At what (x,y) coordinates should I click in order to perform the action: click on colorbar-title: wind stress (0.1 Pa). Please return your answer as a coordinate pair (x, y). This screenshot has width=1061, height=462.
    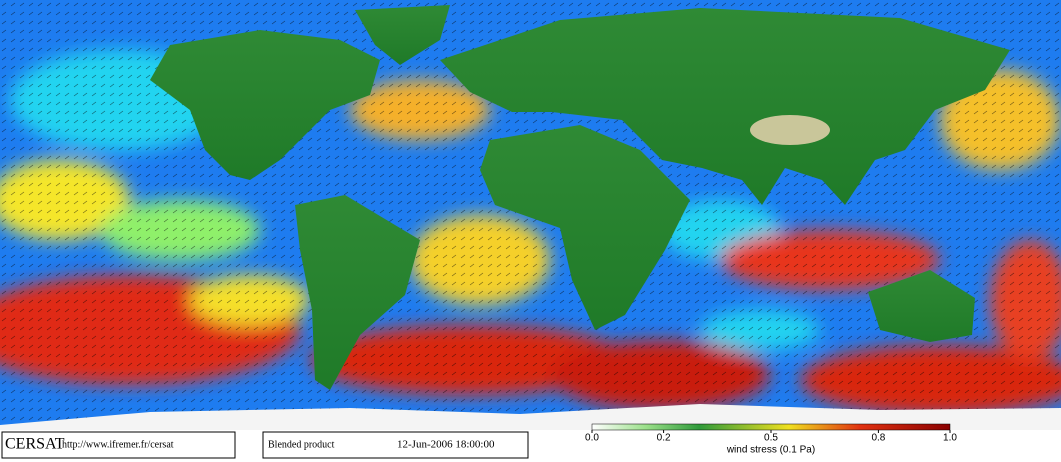
    Looking at the image, I should click on (770, 450).